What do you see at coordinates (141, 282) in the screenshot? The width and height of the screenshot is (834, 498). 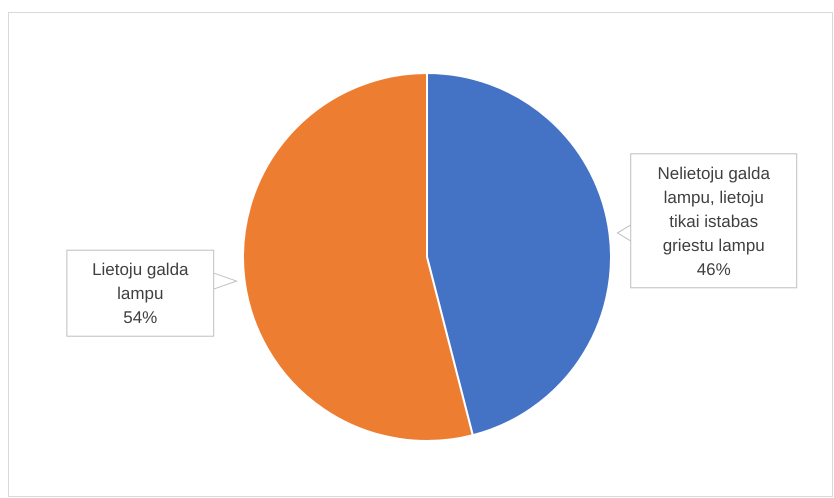 I see `slice-label: Lietoju galda lampu` at bounding box center [141, 282].